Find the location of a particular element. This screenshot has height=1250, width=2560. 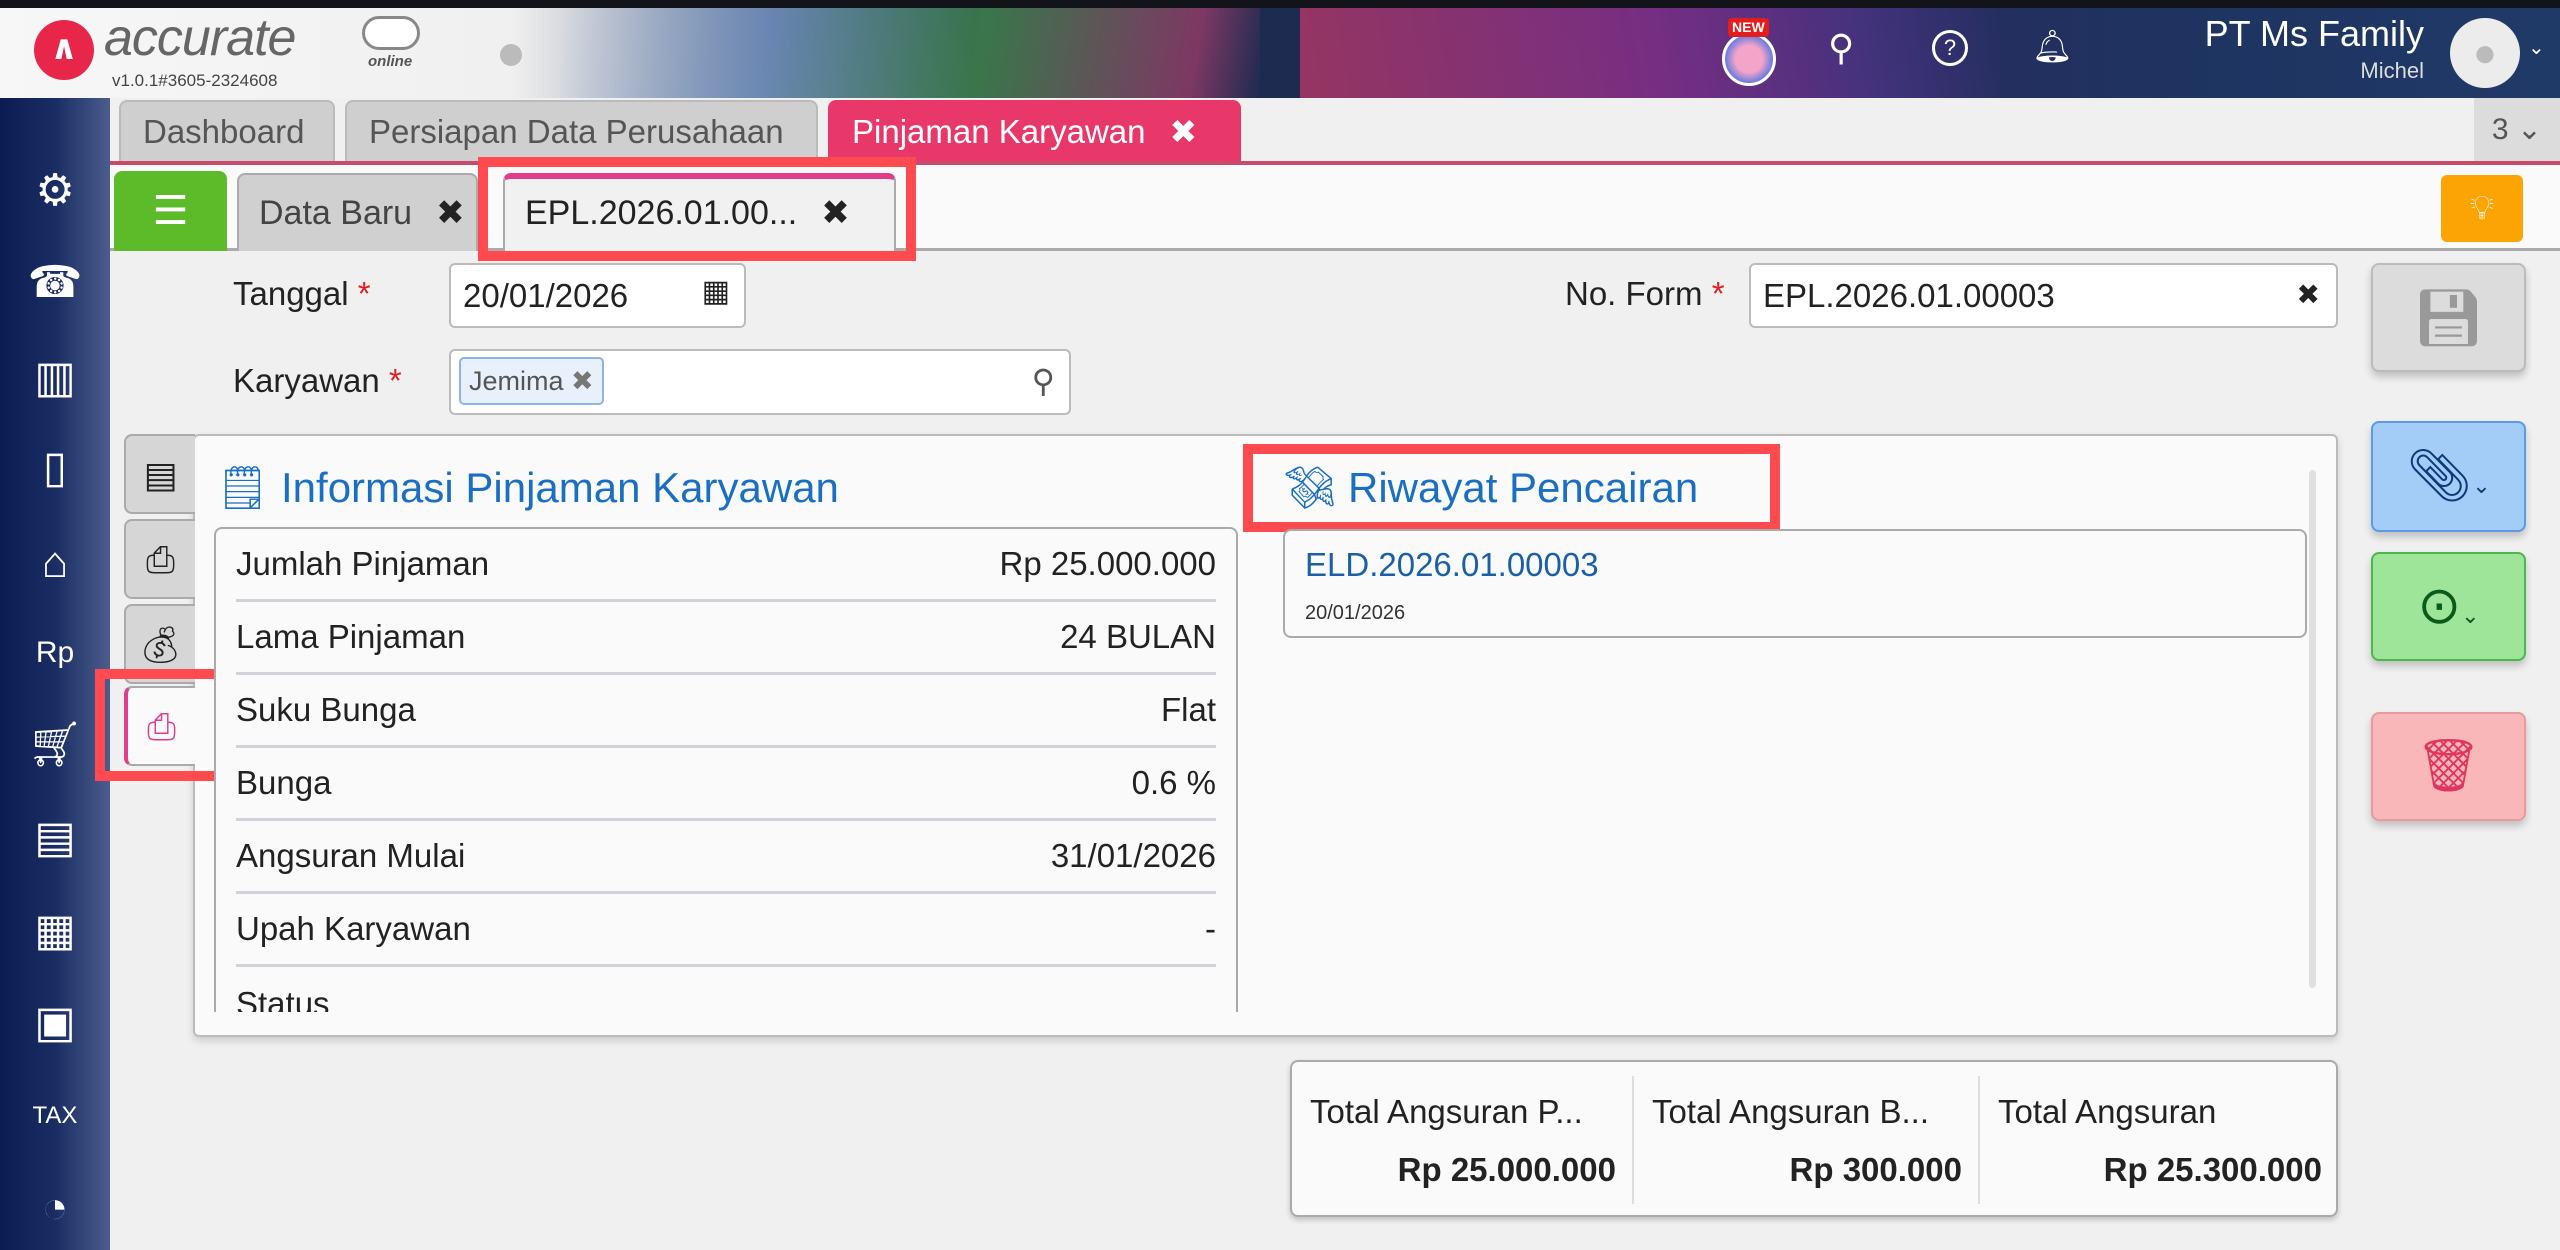

fax-machine-icon: ☎ is located at coordinates (55, 282).